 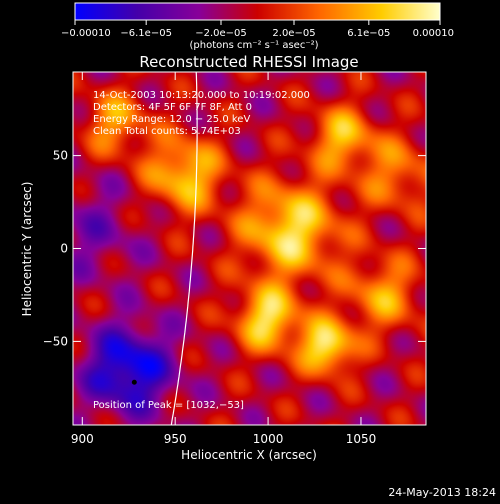 I want to click on y-tick-label: −50, so click(x=55, y=341).